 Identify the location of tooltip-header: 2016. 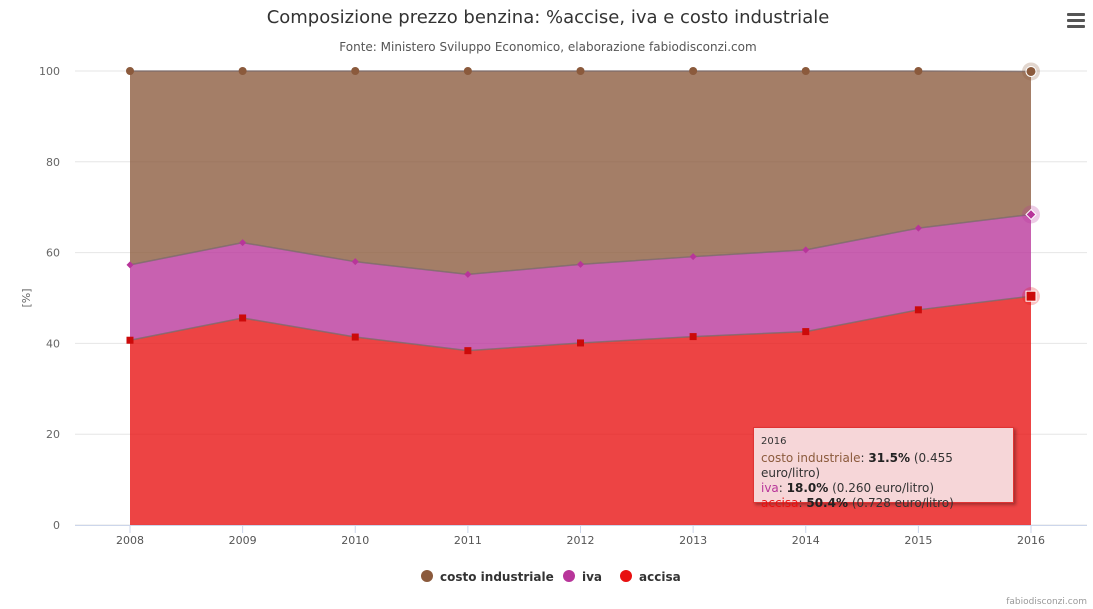
(774, 441).